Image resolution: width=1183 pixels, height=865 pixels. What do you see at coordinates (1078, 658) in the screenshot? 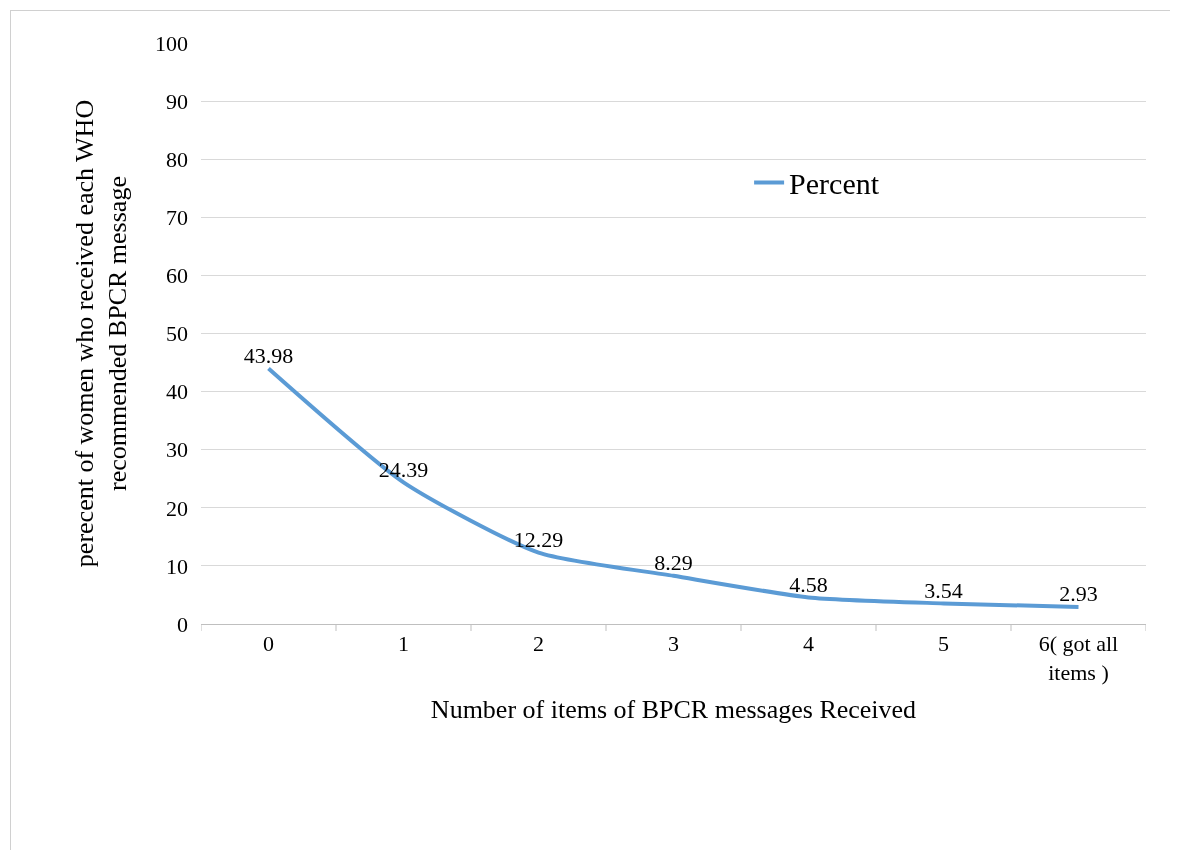
I see `x-tick-label: 6( got all items )` at bounding box center [1078, 658].